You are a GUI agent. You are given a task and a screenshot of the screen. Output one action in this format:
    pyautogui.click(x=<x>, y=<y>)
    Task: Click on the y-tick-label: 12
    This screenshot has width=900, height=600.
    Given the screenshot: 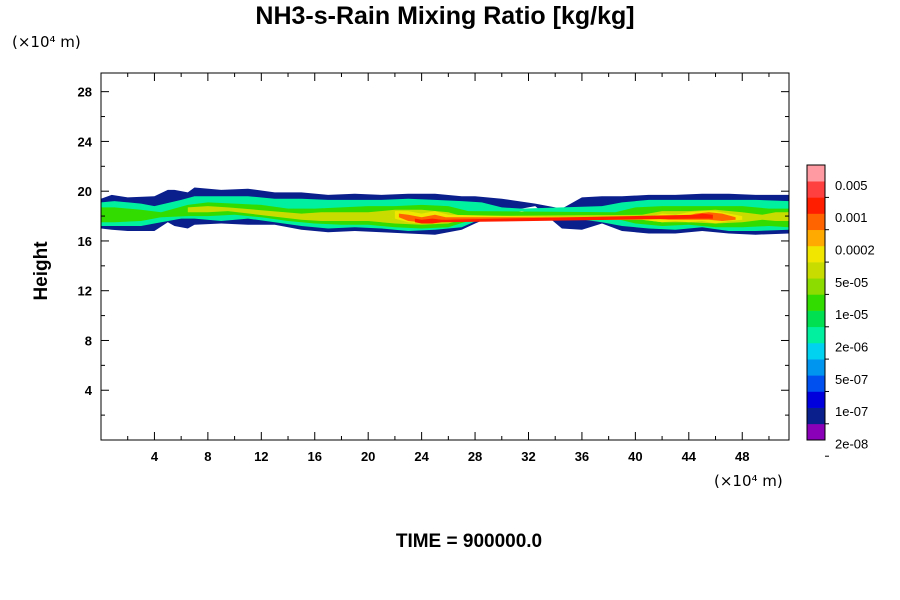 What is the action you would take?
    pyautogui.click(x=85, y=291)
    